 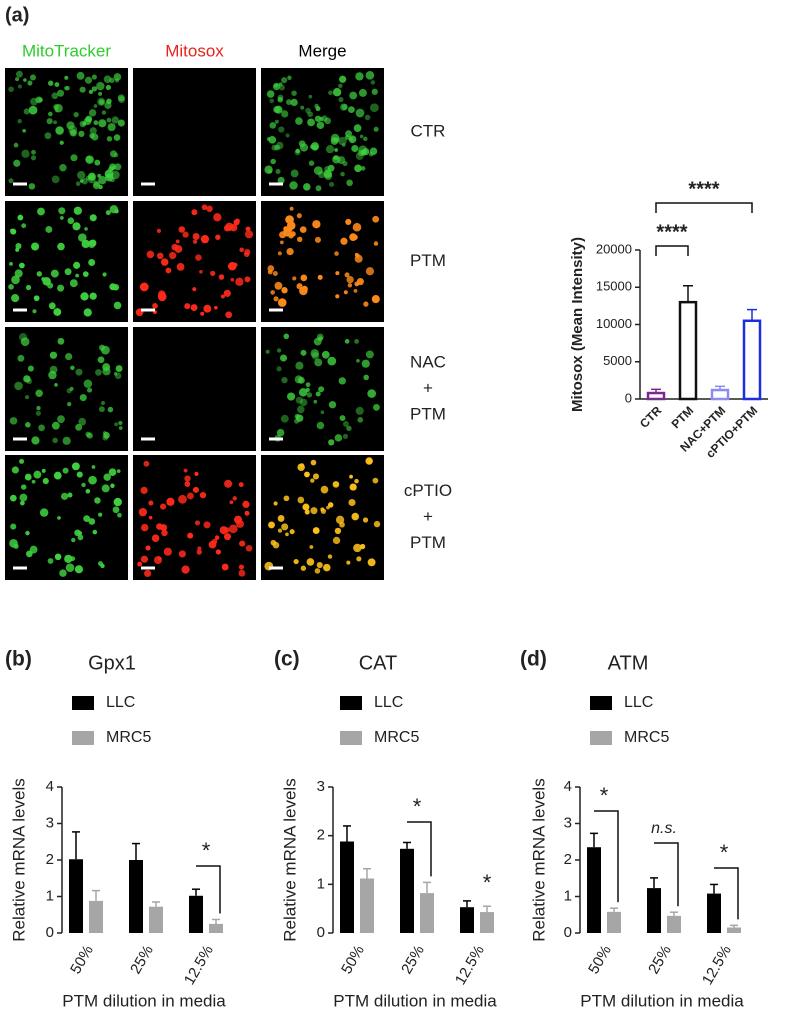 What do you see at coordinates (199, 964) in the screenshot?
I see `x-tick-label: 12.5%` at bounding box center [199, 964].